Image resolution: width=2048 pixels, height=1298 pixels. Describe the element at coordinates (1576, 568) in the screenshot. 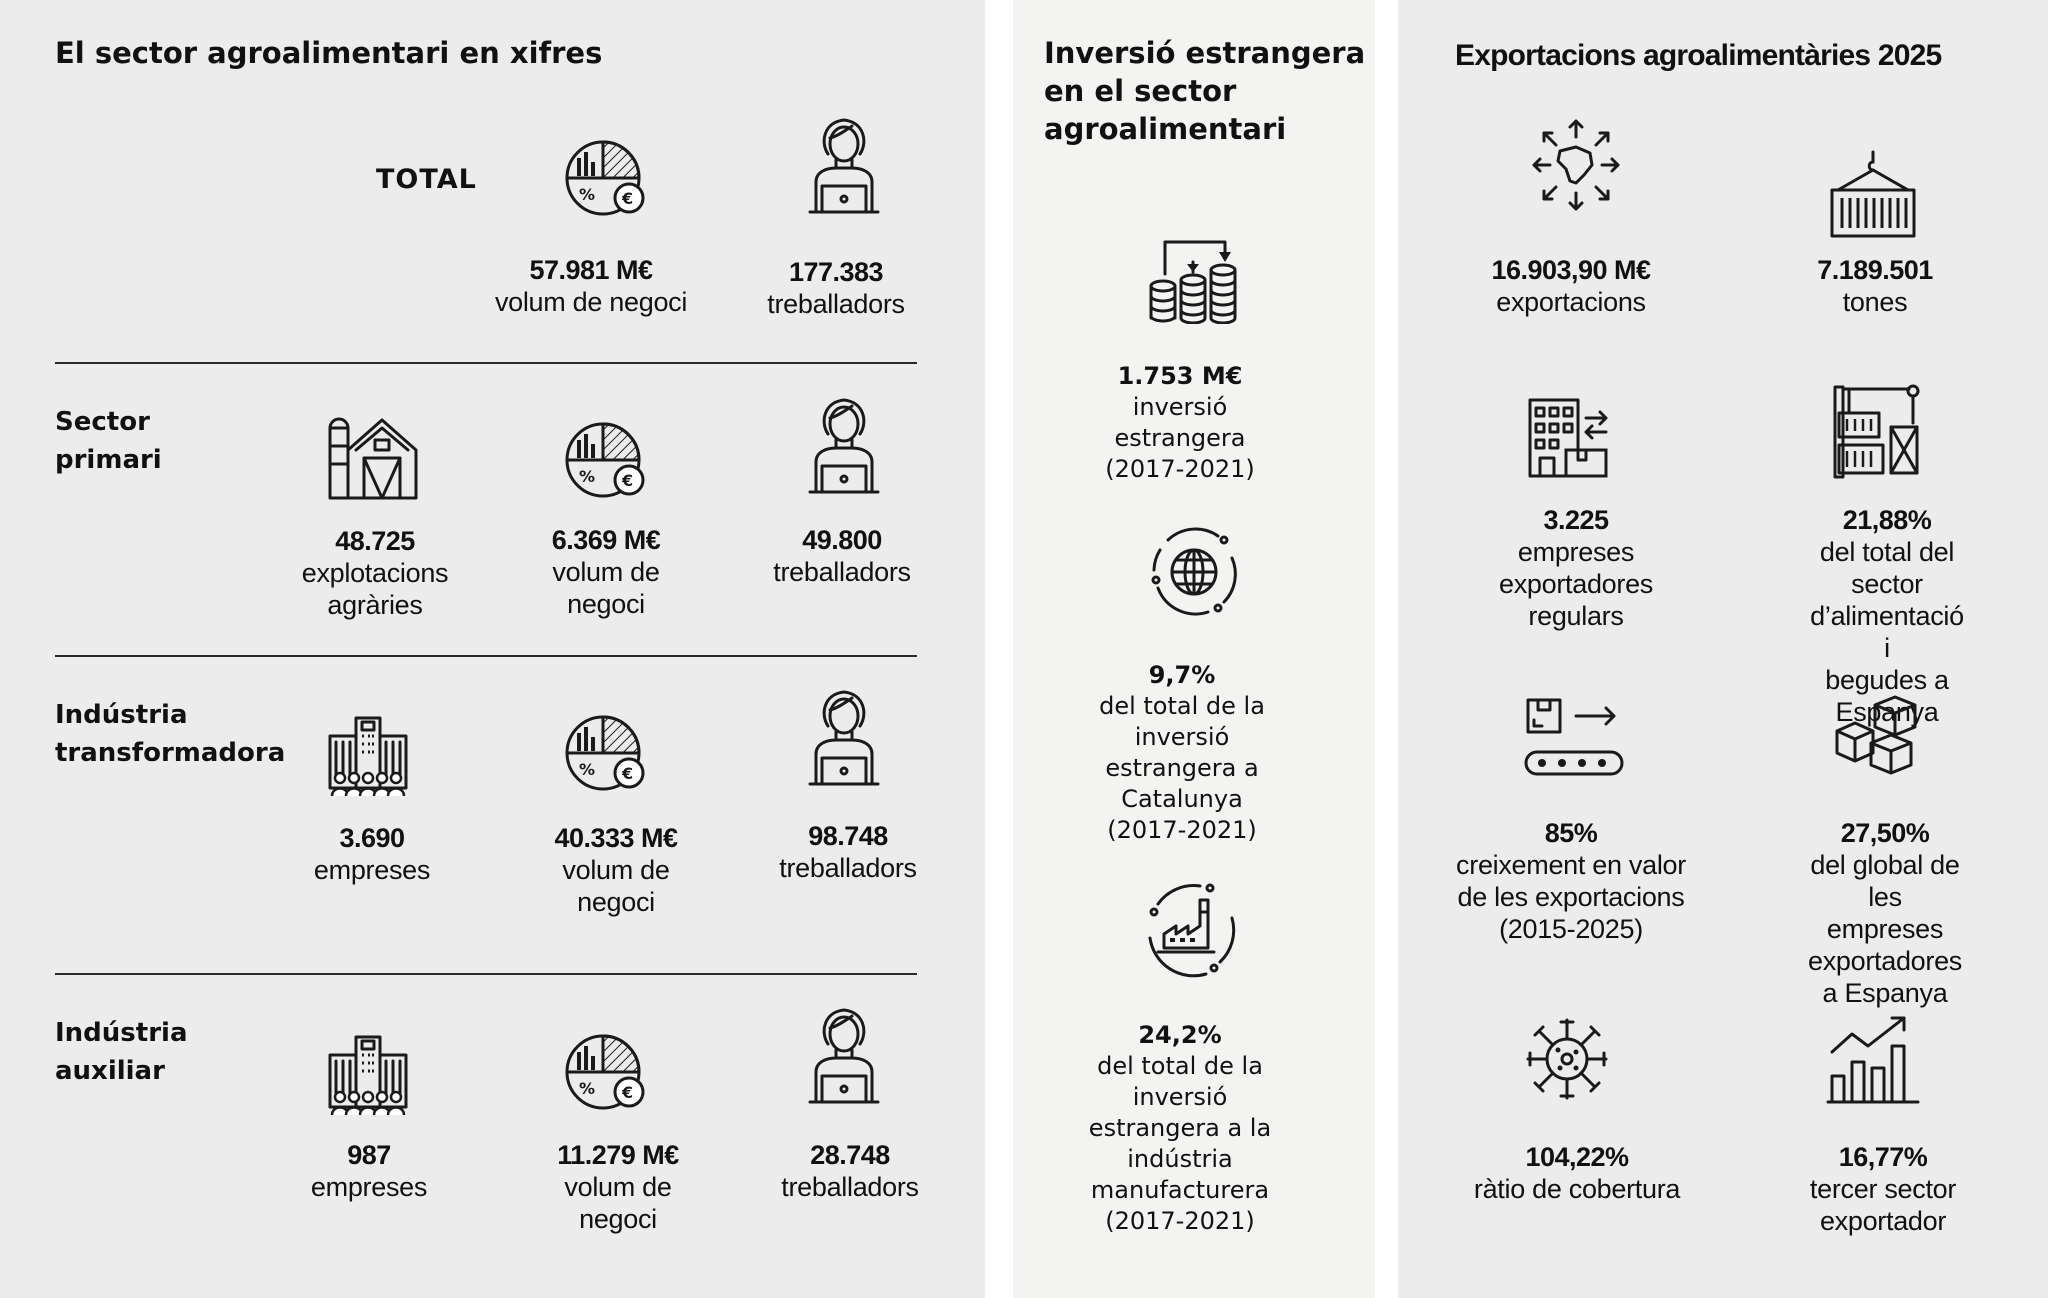

I see `stat-exporting-companies: 3.225 empreses exportadores regulars` at that location.